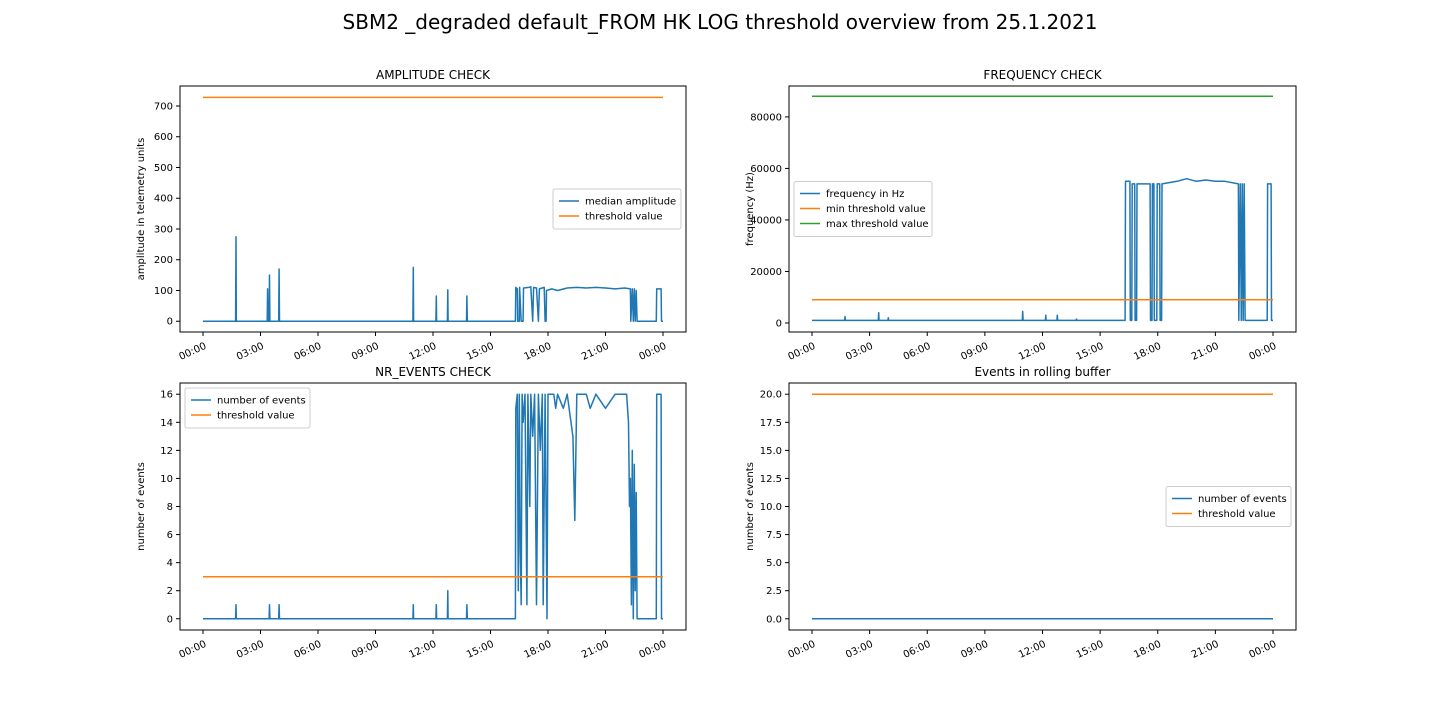  What do you see at coordinates (163, 106) in the screenshot?
I see `y-tick-label: 700` at bounding box center [163, 106].